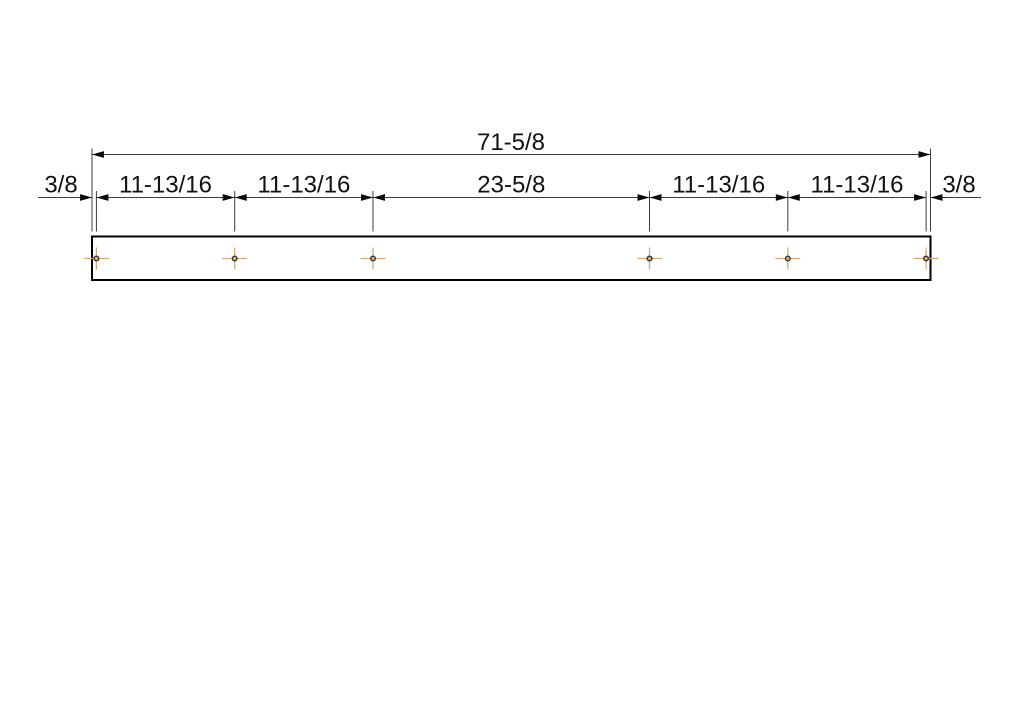 This screenshot has height=702, width=1024. I want to click on dimension-label: 23-5/8, so click(511, 185).